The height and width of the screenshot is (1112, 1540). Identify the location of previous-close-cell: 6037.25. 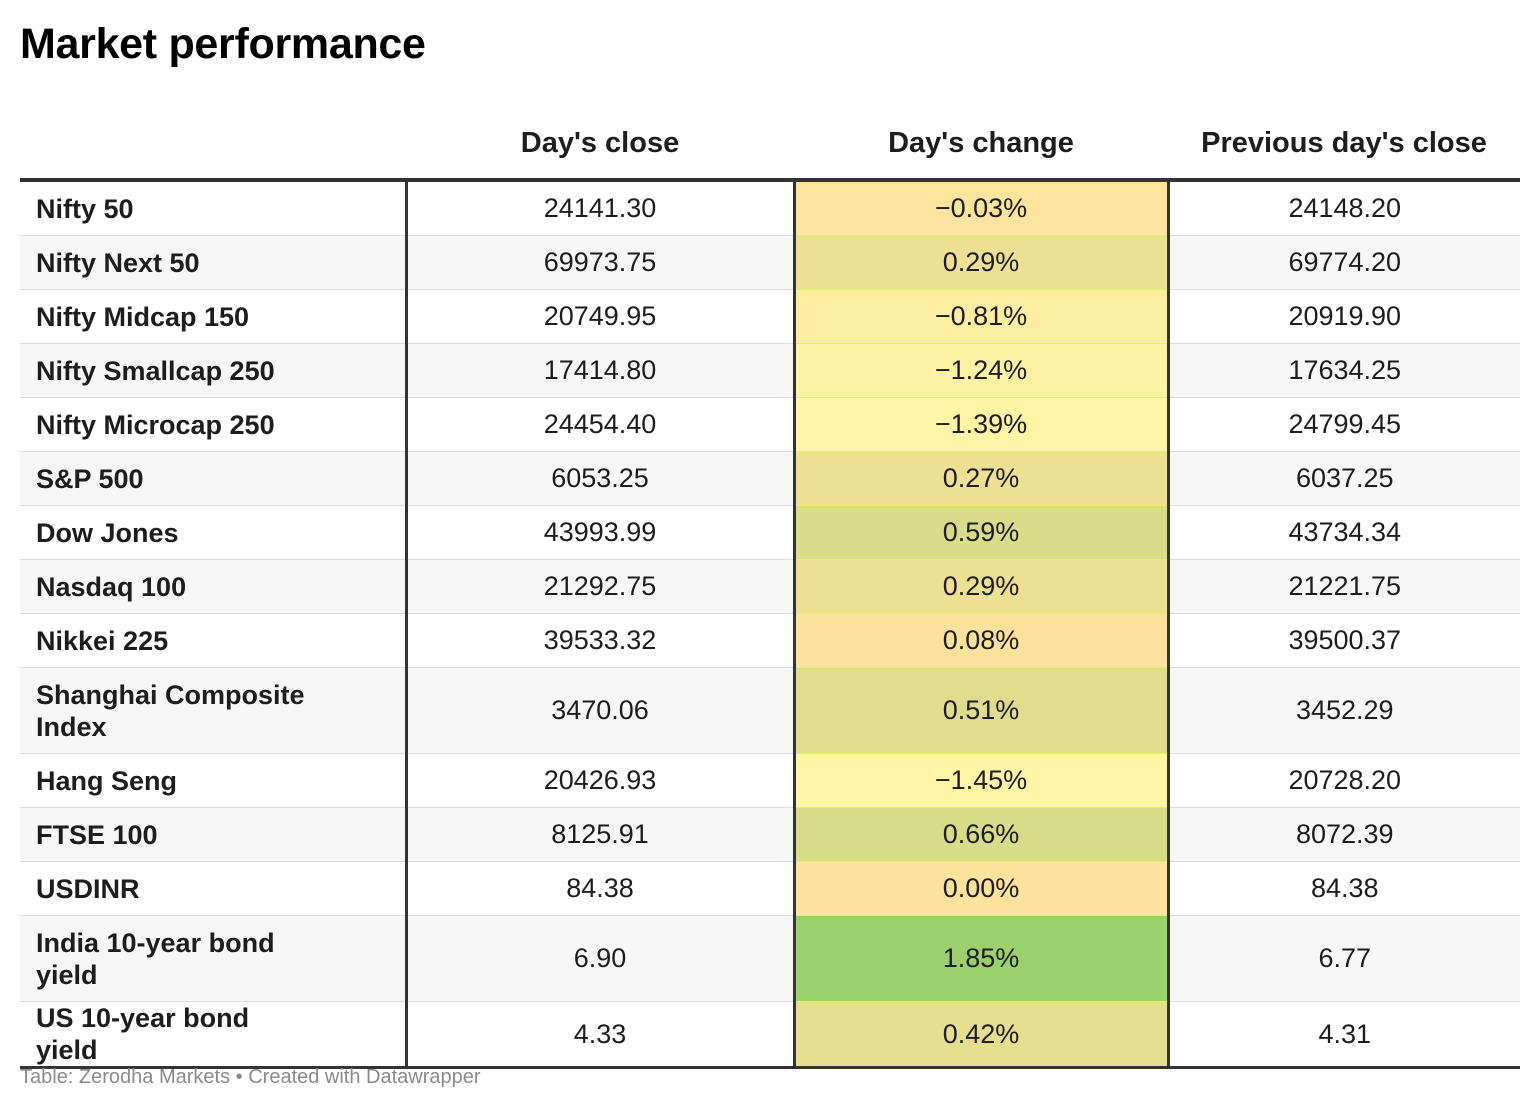
(1344, 478).